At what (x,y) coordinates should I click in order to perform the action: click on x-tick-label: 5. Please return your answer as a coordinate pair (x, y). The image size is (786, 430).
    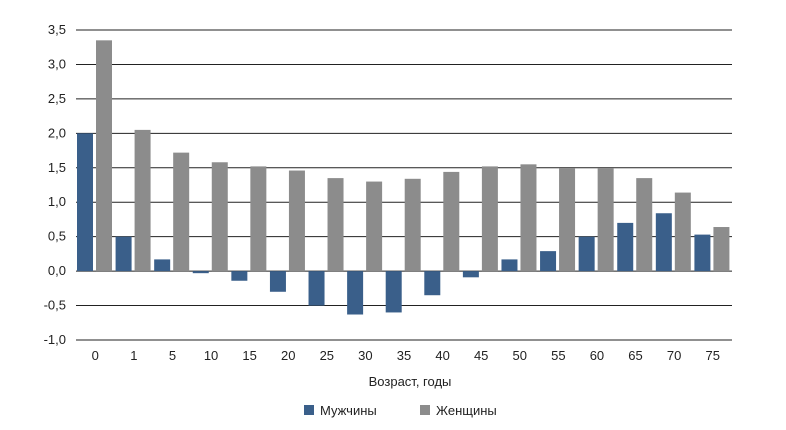
    Looking at the image, I should click on (172, 355).